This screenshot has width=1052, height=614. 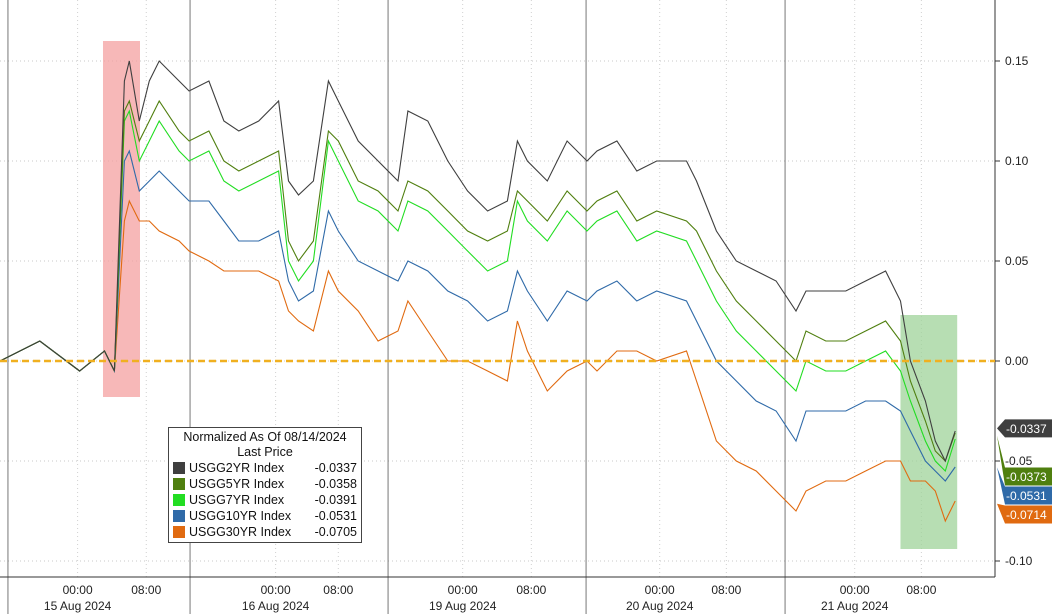 What do you see at coordinates (1026, 496) in the screenshot?
I see `tag-value: -0.0531` at bounding box center [1026, 496].